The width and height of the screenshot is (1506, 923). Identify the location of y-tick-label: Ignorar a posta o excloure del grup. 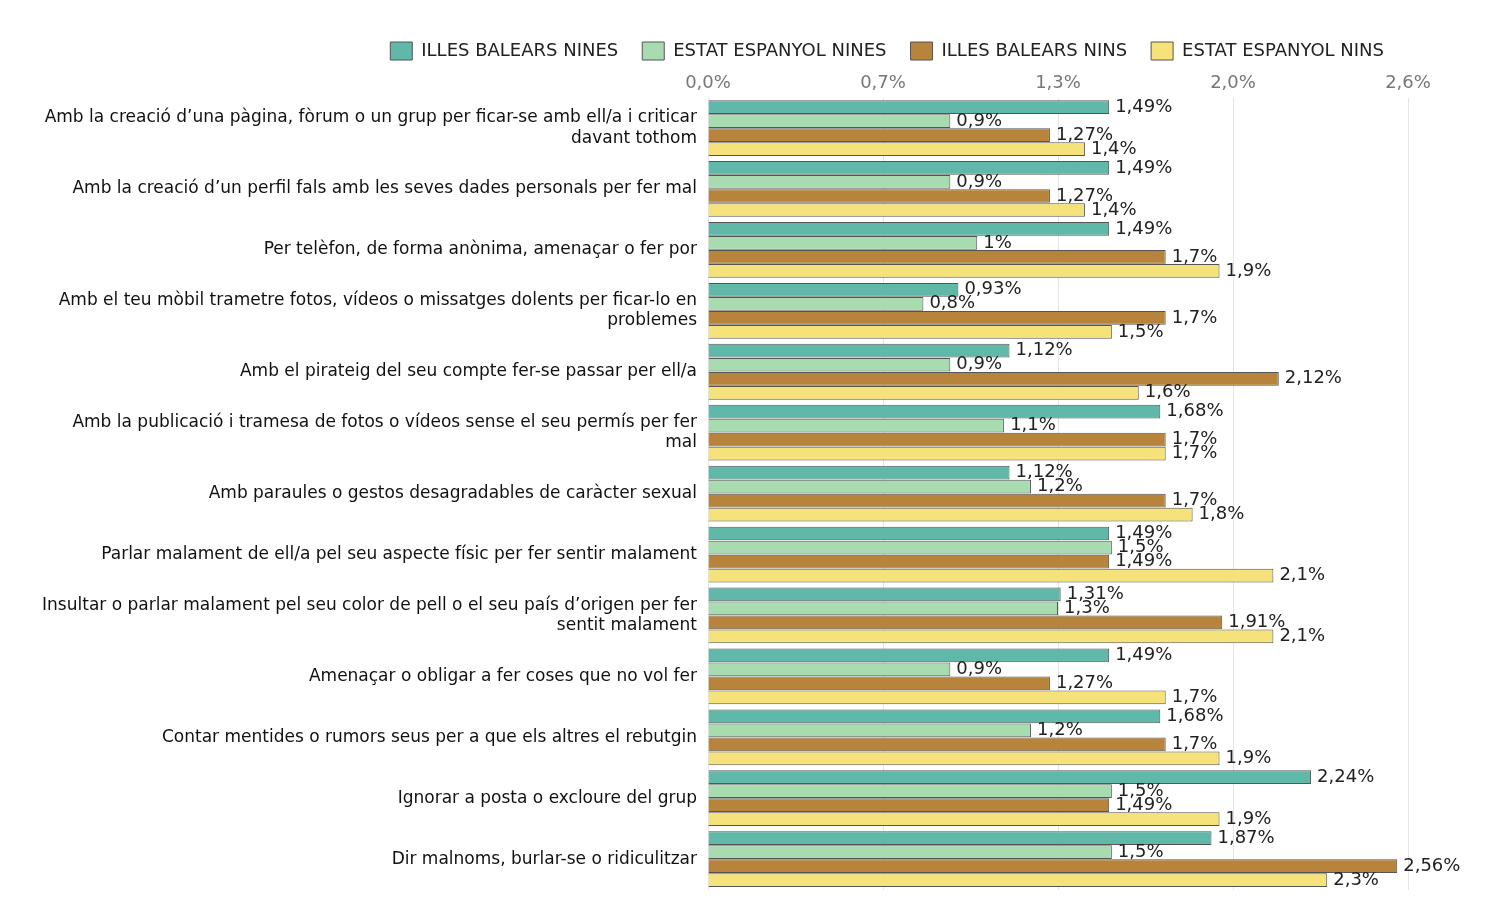
(547, 796).